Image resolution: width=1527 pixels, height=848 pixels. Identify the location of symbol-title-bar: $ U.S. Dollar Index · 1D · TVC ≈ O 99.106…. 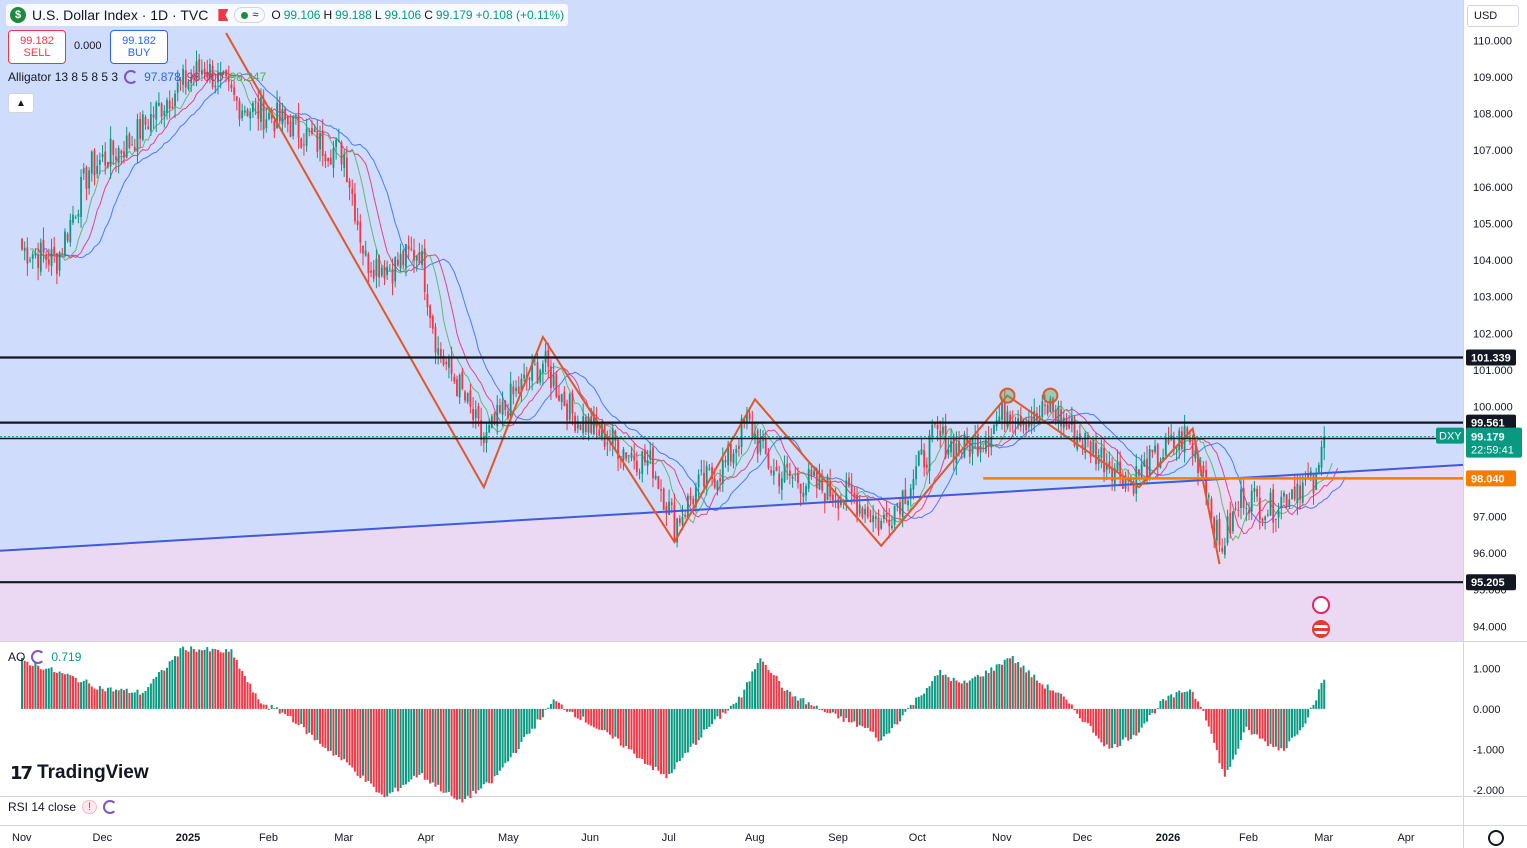
(287, 15).